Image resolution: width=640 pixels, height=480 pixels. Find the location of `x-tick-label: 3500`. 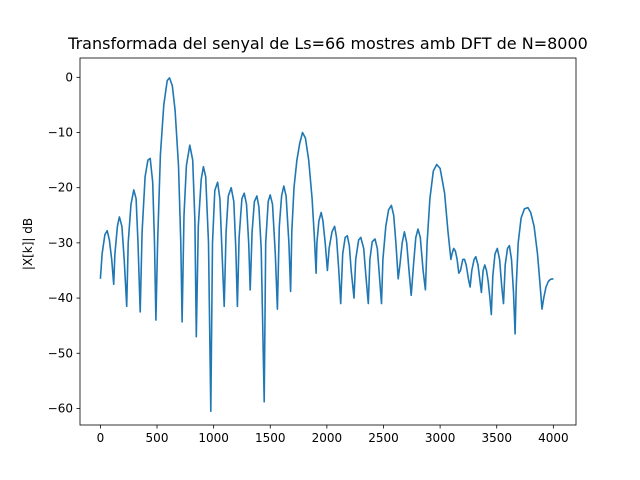

x-tick-label: 3500 is located at coordinates (496, 438).